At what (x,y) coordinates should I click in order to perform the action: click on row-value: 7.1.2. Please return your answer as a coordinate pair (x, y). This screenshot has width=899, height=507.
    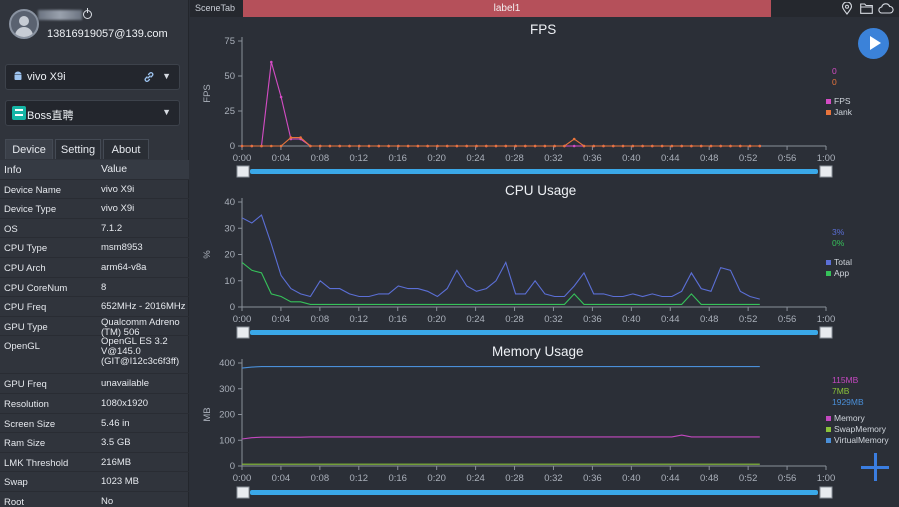
    Looking at the image, I should click on (112, 228).